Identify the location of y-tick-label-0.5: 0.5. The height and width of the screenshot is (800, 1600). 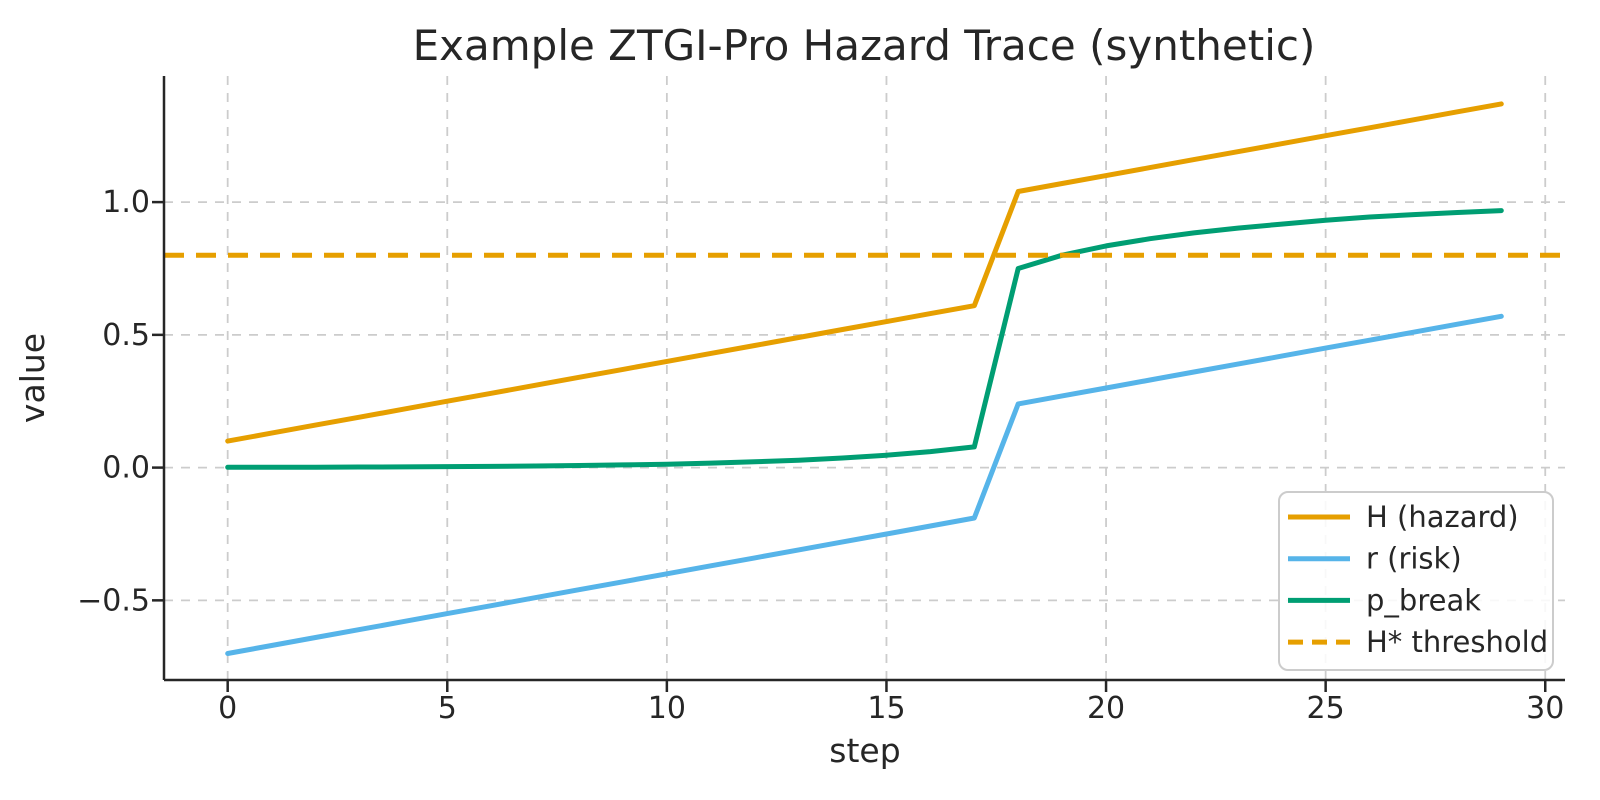
(126, 335).